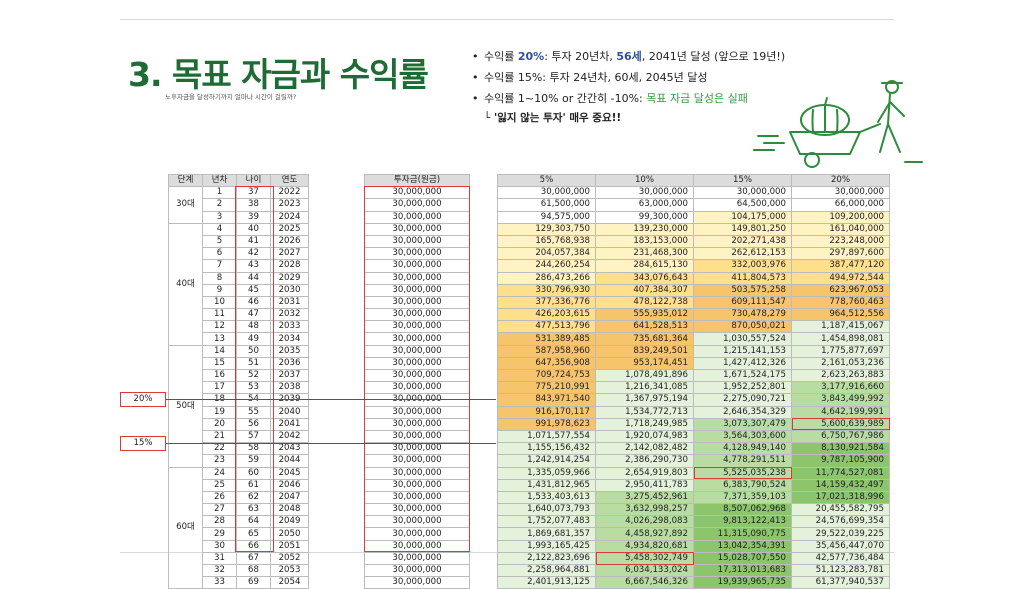 The image size is (1014, 589). Describe the element at coordinates (289, 522) in the screenshot. I see `timeline-cell: 2049` at that location.